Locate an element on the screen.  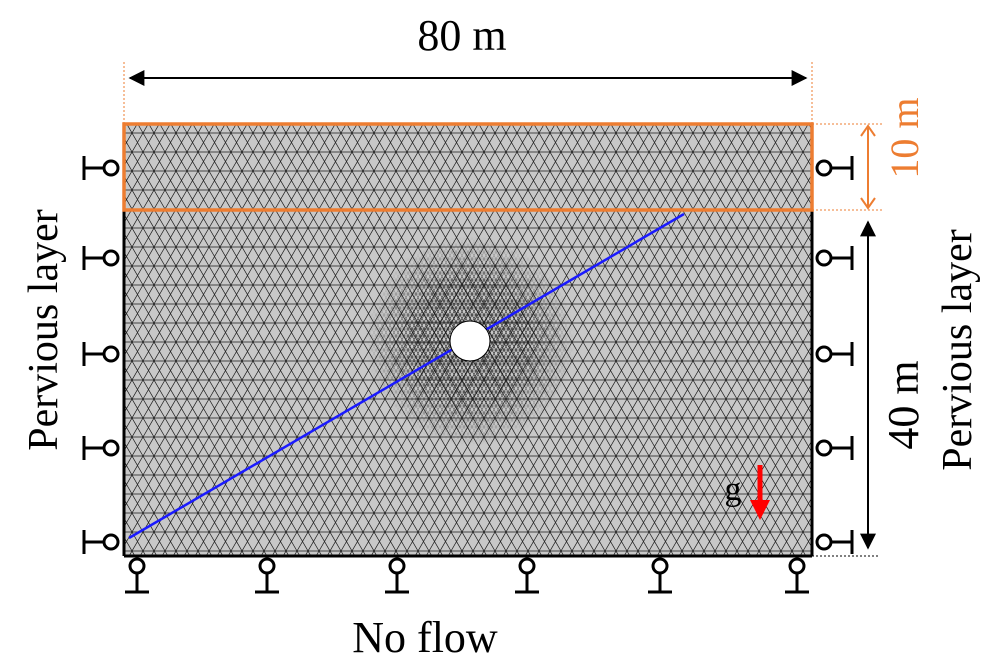
left-supports is located at coordinates (101, 355).